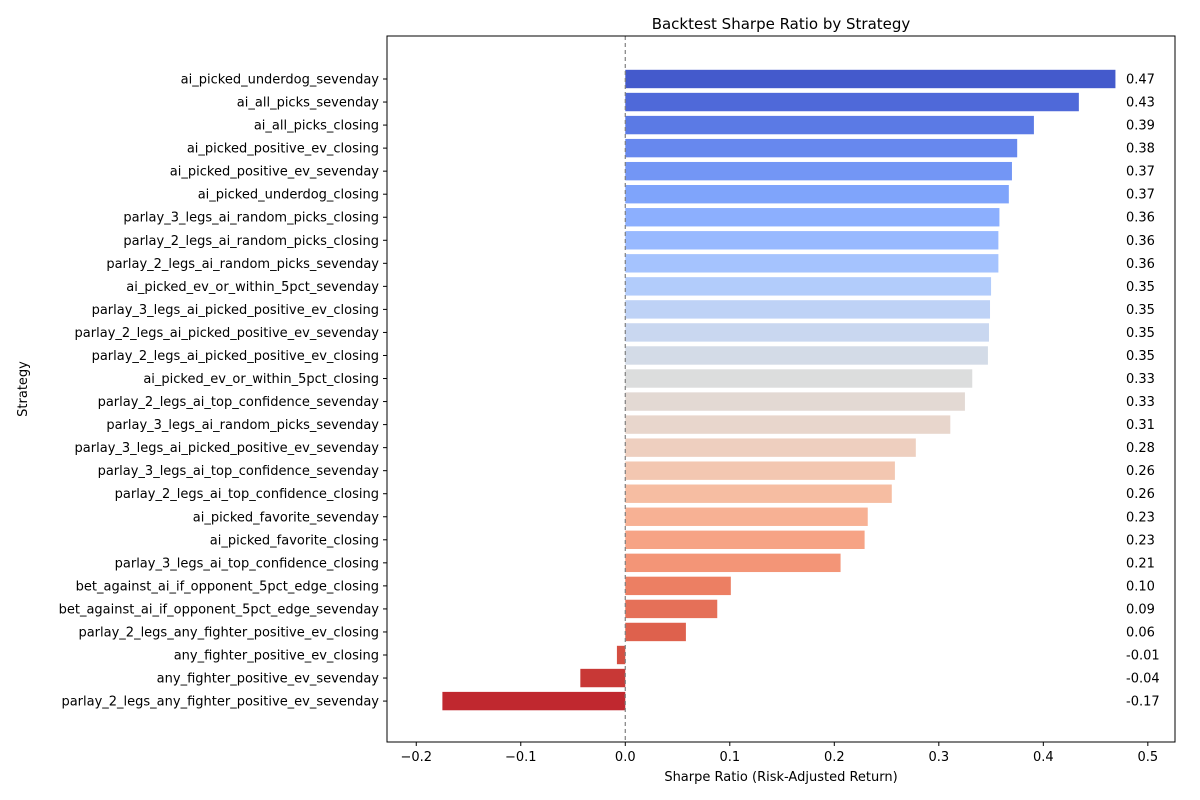 The image size is (1200, 800). Describe the element at coordinates (779, 753) in the screenshot. I see `x-ticks: −0.2 −0.1 0.0 0.1 0.2 0.3 0.4 0.5` at that location.